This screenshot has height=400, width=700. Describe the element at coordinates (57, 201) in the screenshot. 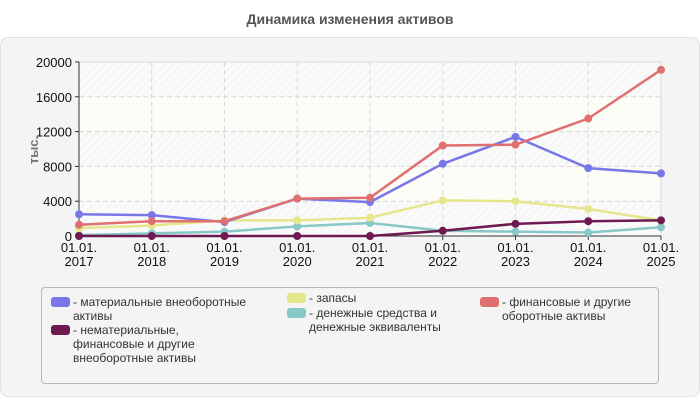

I see `svg-text: 4000` at that location.